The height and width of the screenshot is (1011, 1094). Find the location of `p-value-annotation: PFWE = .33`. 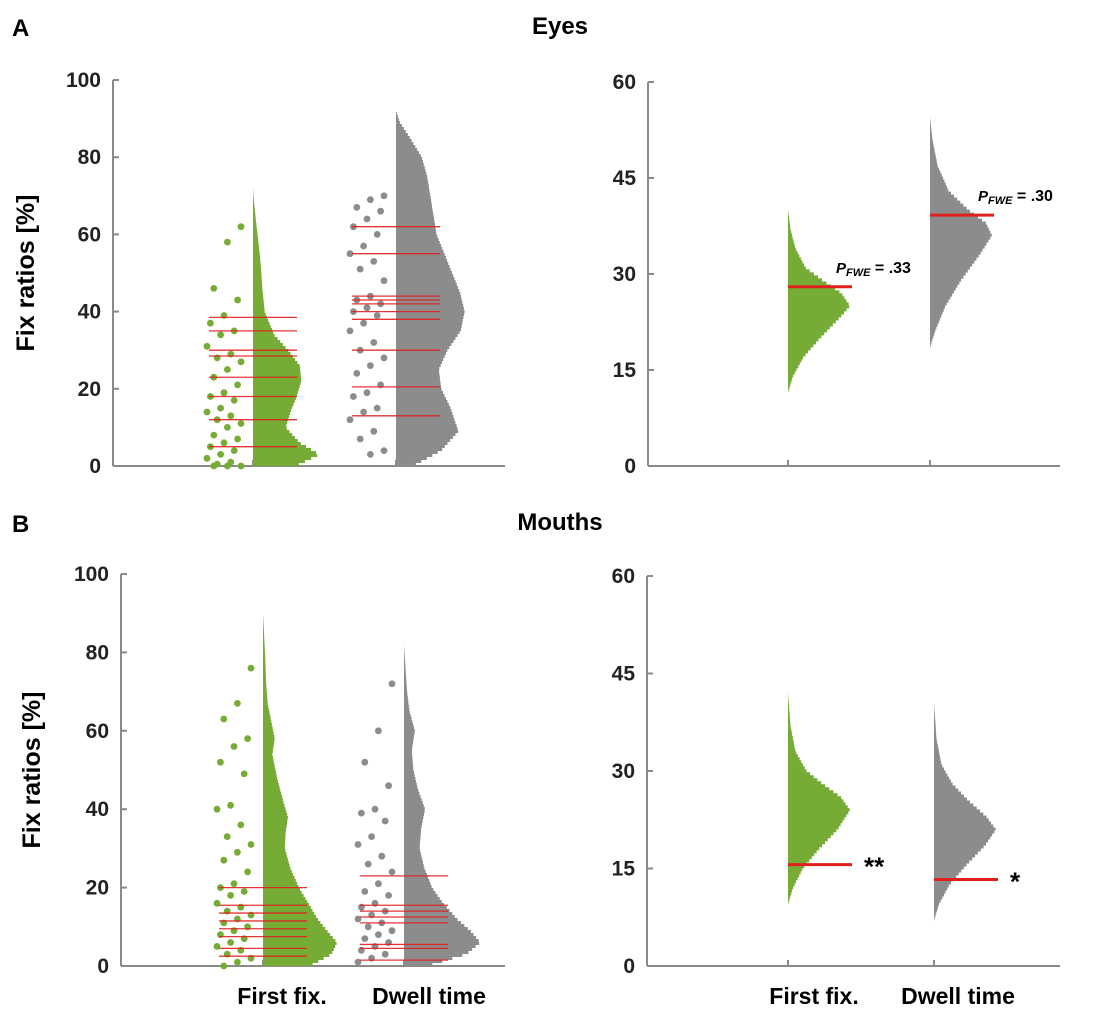

p-value-annotation: PFWE = .33 is located at coordinates (873, 269).